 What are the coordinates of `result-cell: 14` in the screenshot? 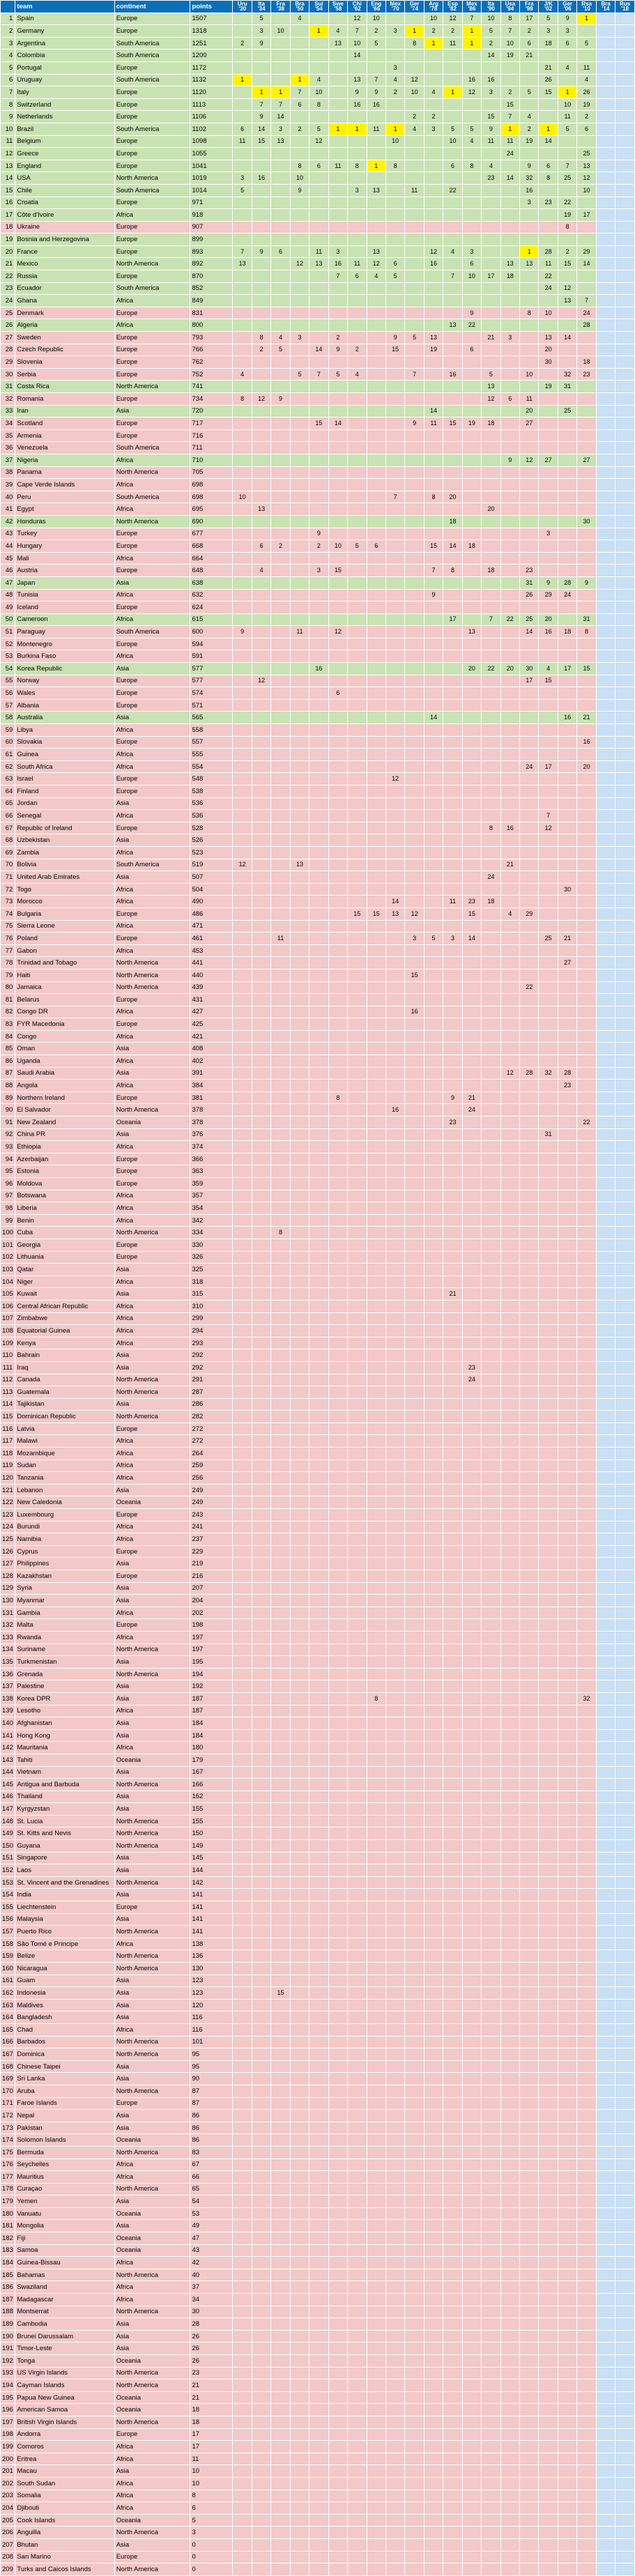 It's located at (529, 631).